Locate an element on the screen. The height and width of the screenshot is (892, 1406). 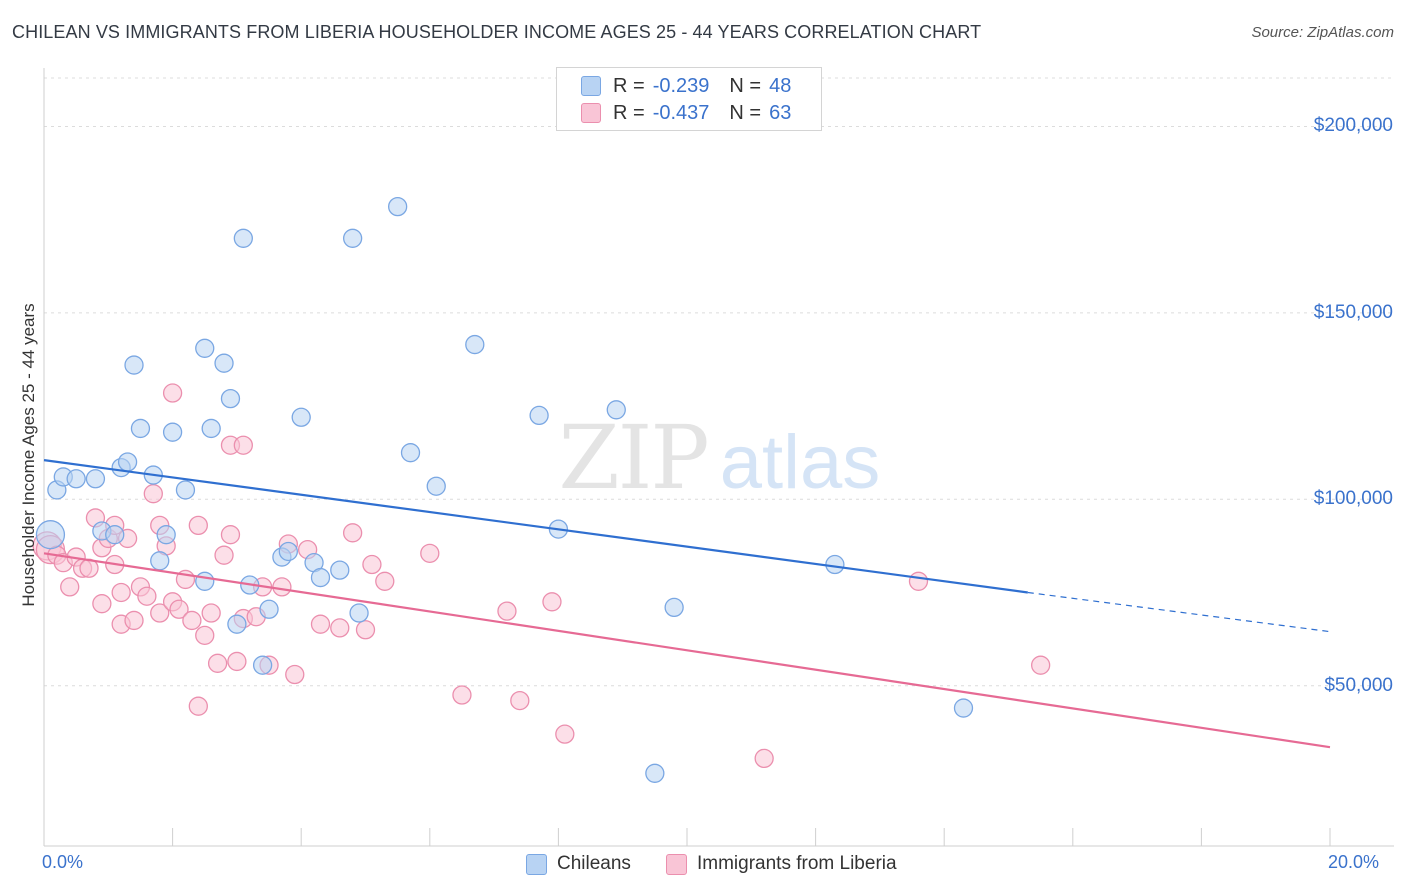
legend-r-value: -0.239 is located at coordinates (681, 85).